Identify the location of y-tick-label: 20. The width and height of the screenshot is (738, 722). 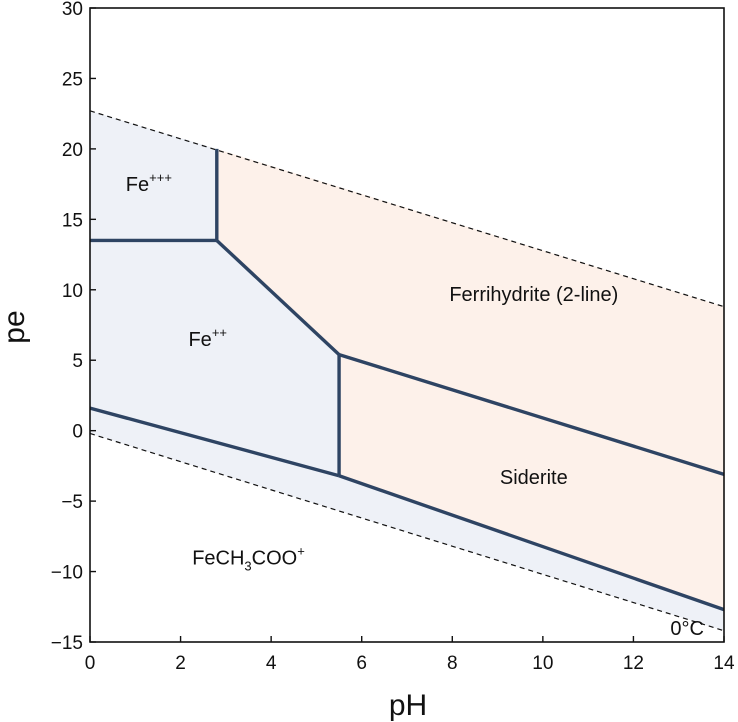
(72, 150).